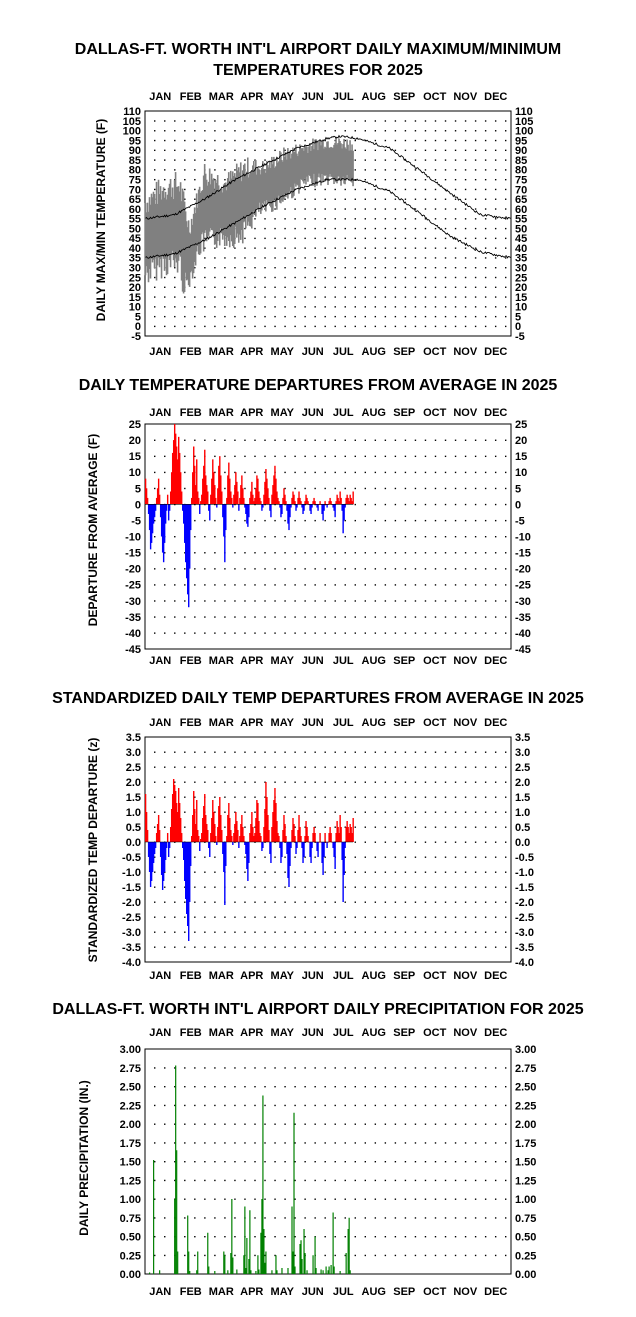 The image size is (636, 1317). I want to click on y-tick-label-left: 20, so click(135, 441).